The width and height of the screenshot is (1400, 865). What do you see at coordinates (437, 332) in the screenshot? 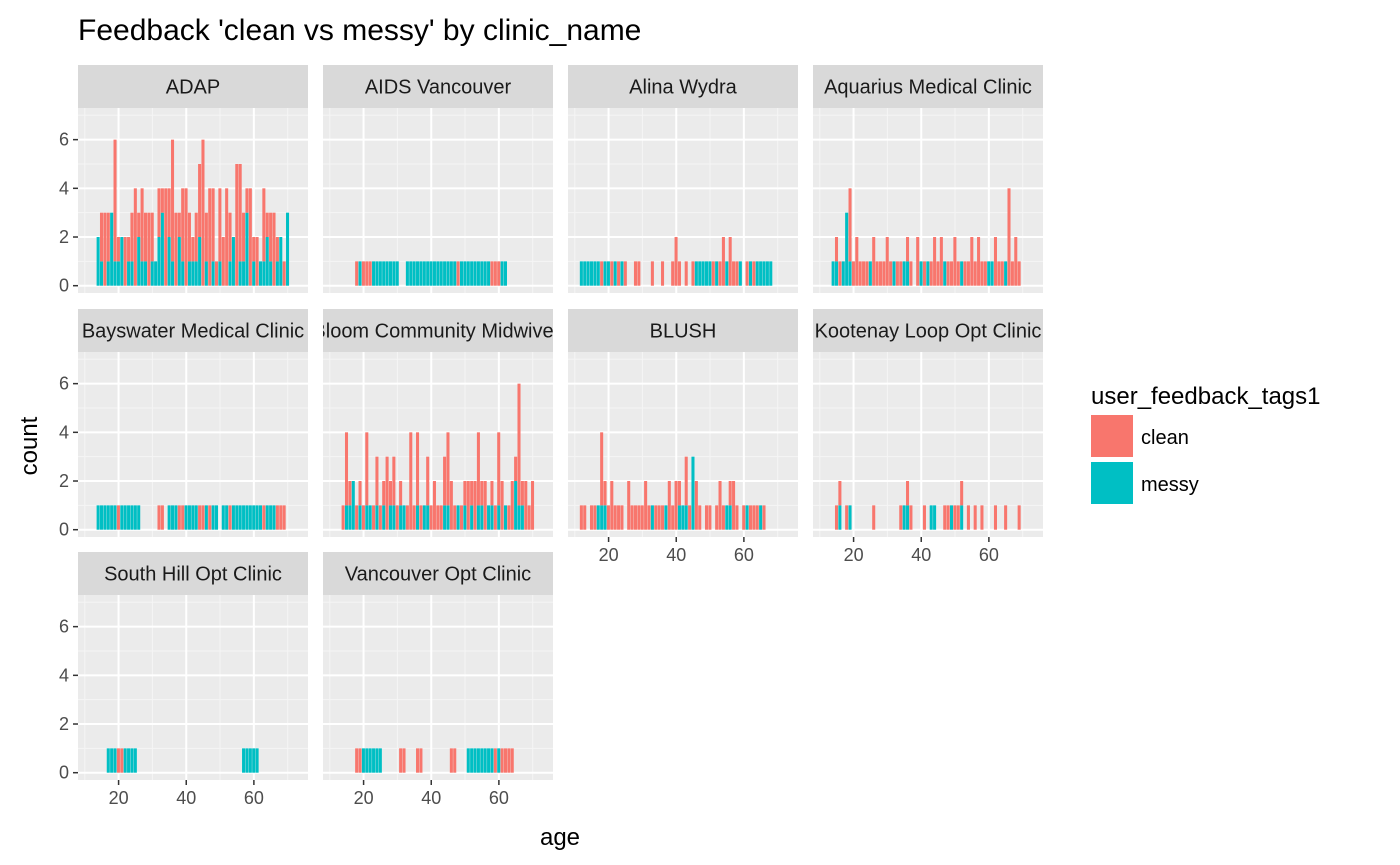
I see `facet-strip-label: Bloom Community Midwives` at bounding box center [437, 332].